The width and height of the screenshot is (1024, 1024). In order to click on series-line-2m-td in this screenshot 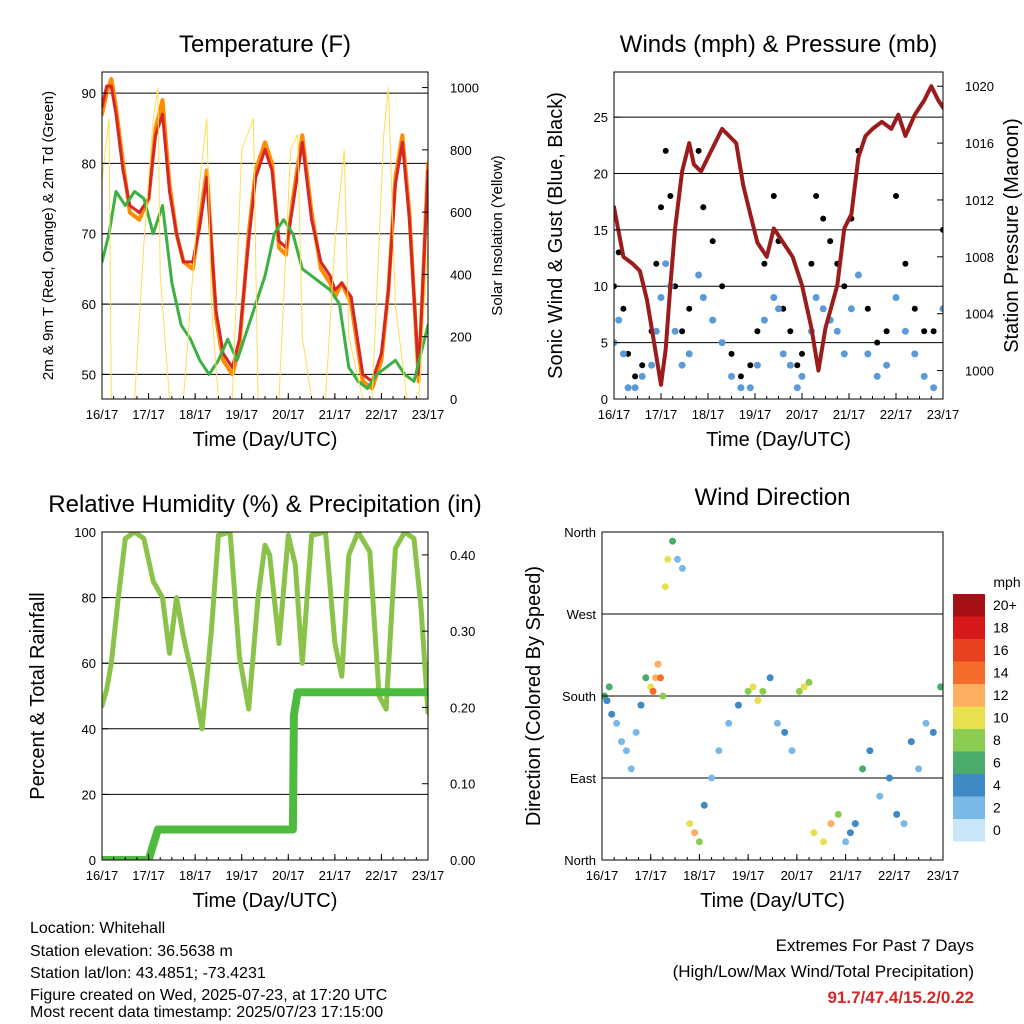, I will do `click(265, 290)`.